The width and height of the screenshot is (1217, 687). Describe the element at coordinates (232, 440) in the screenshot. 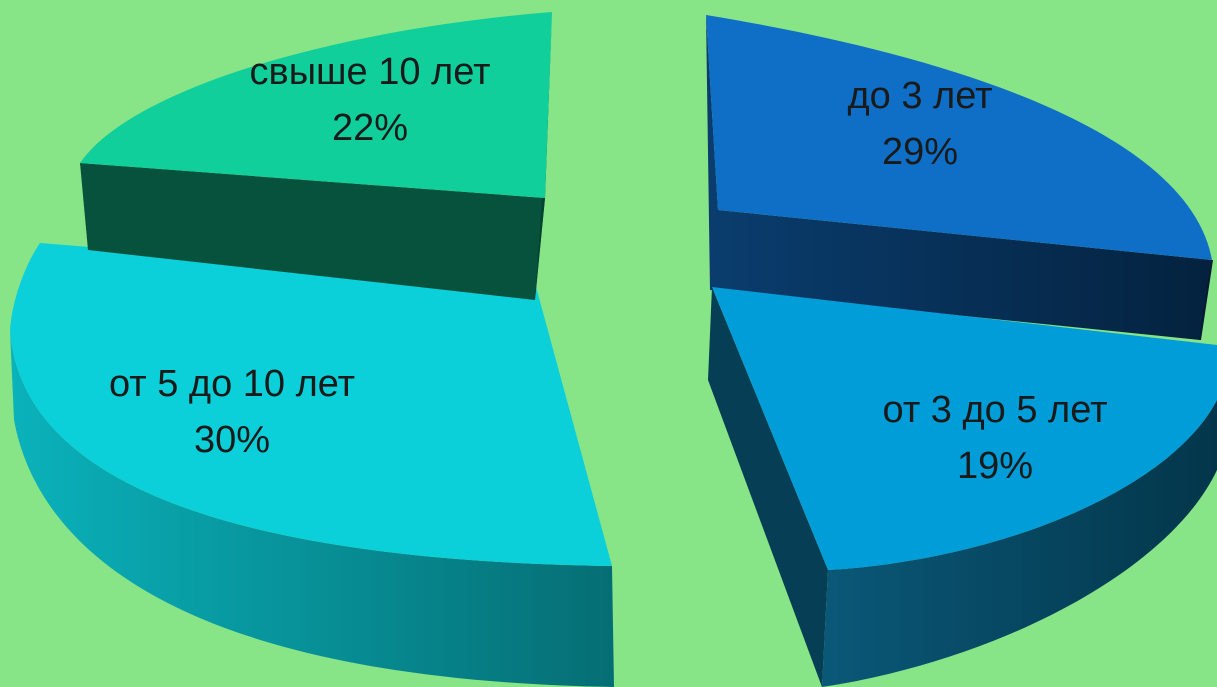

I see `slice-label-2-value: 30%` at that location.